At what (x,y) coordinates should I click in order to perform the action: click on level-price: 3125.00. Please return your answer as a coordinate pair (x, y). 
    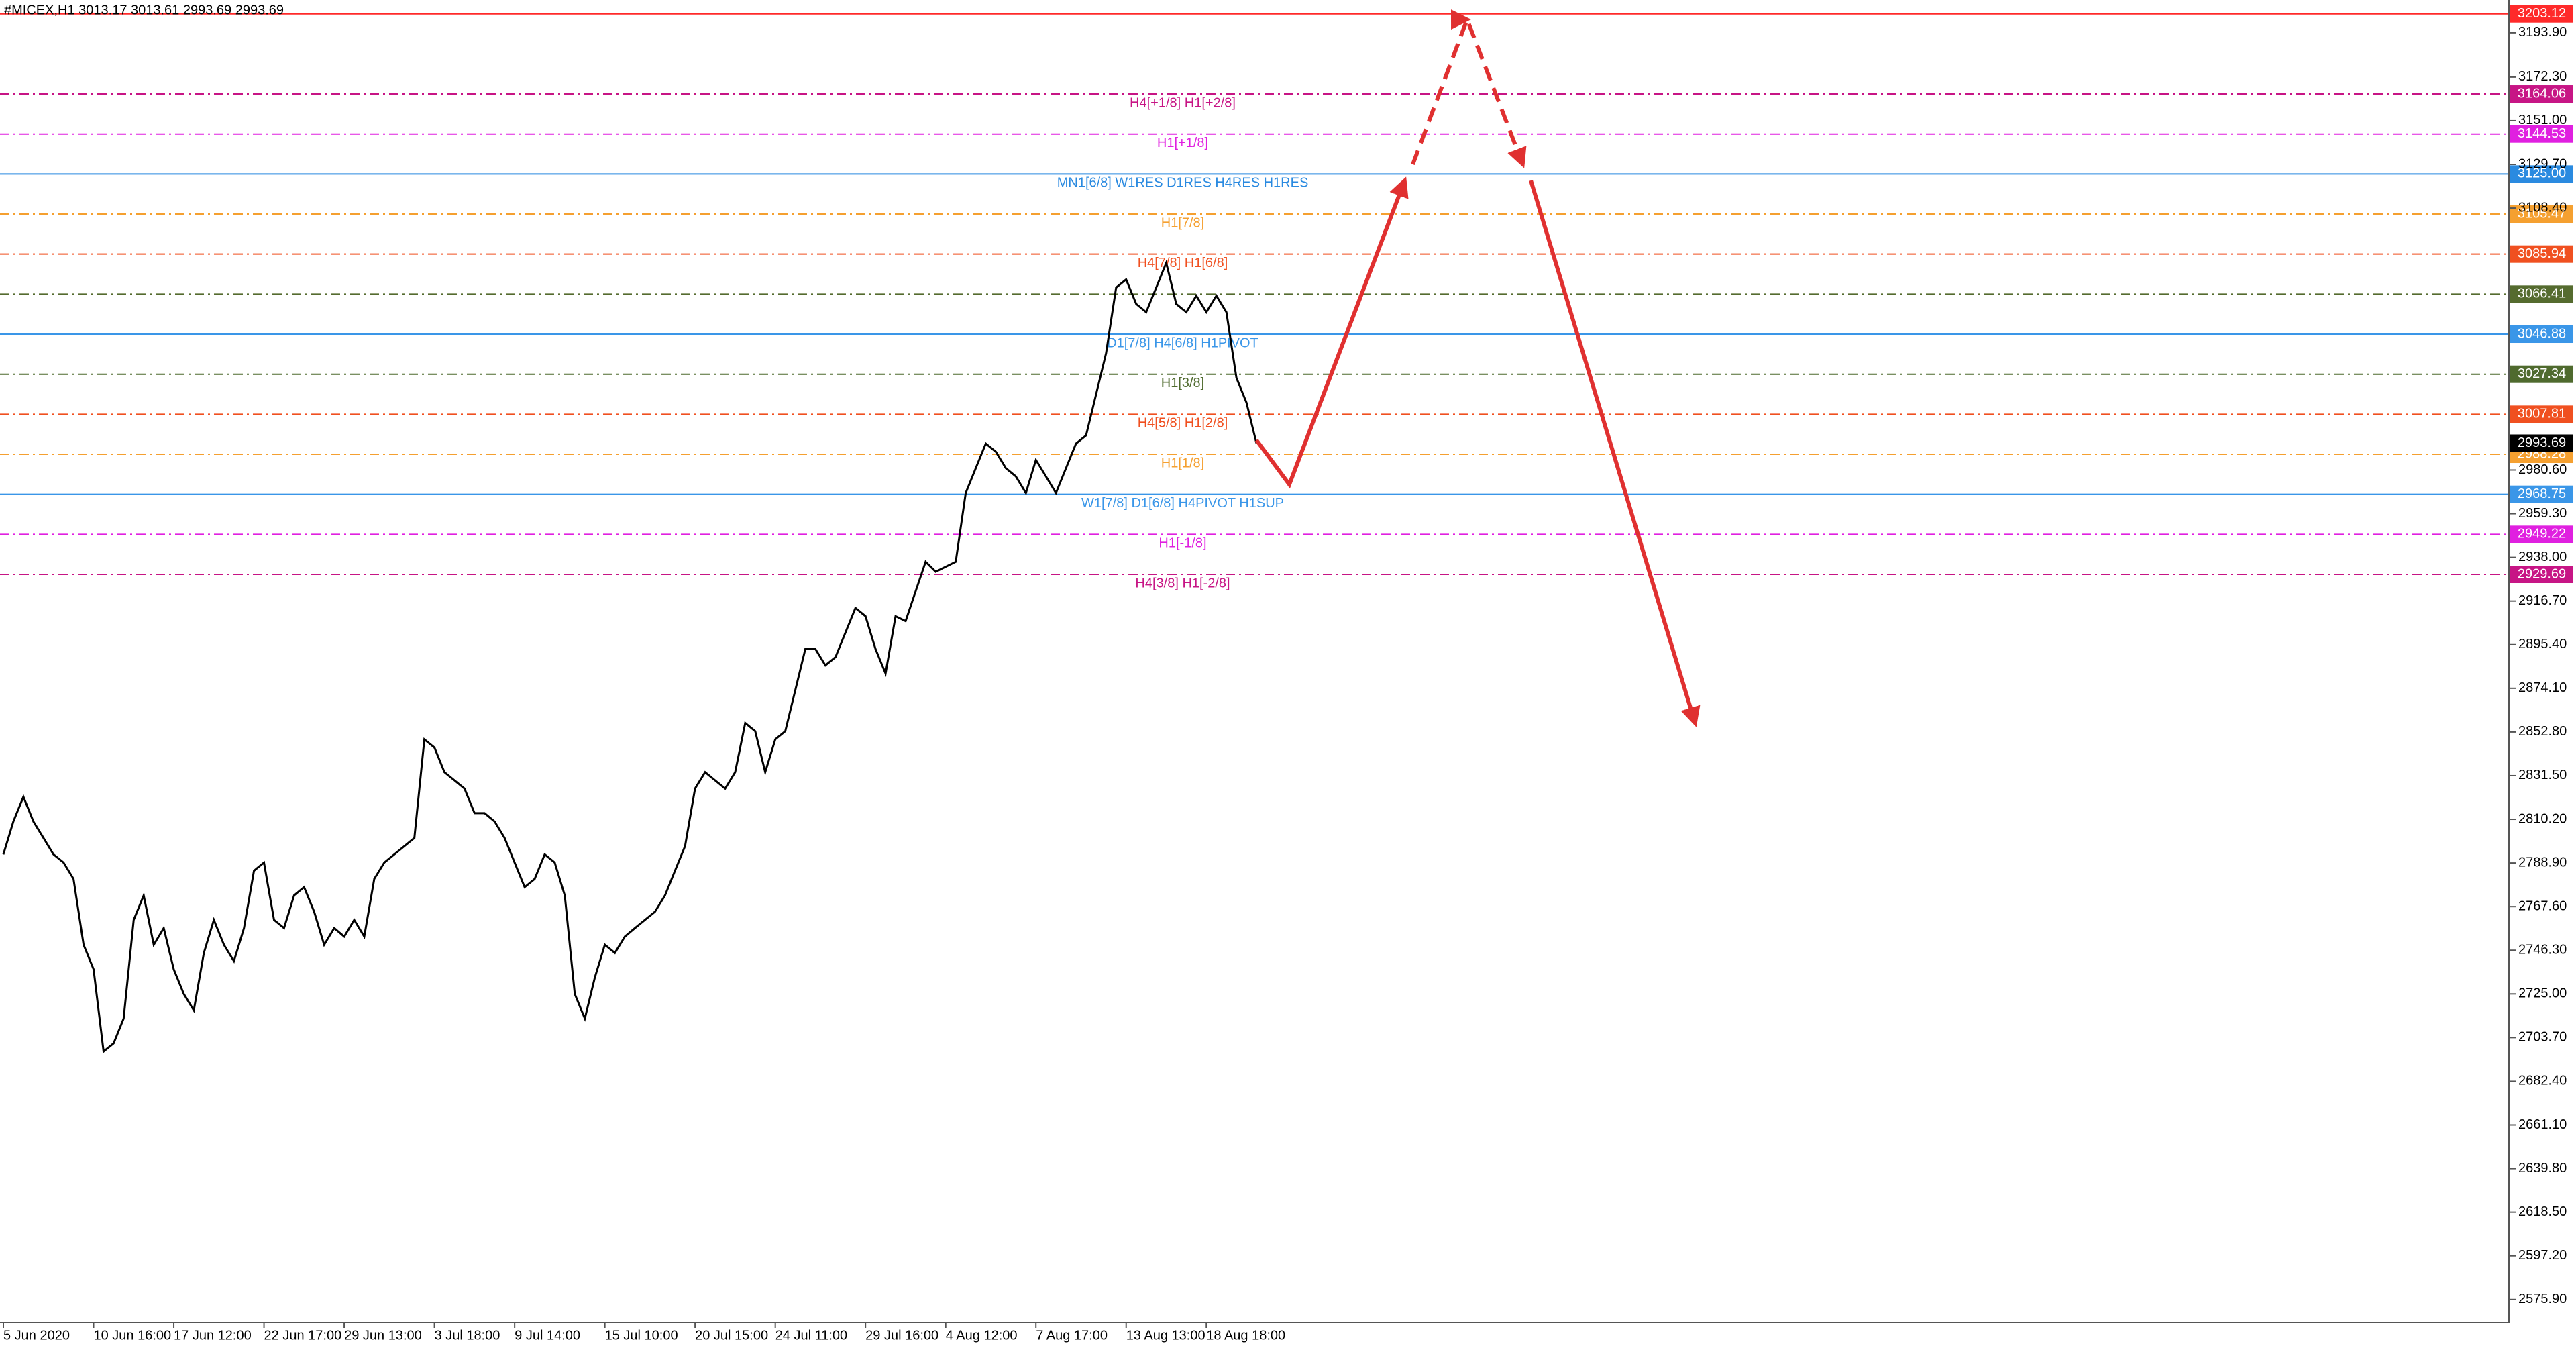
    Looking at the image, I should click on (2542, 173).